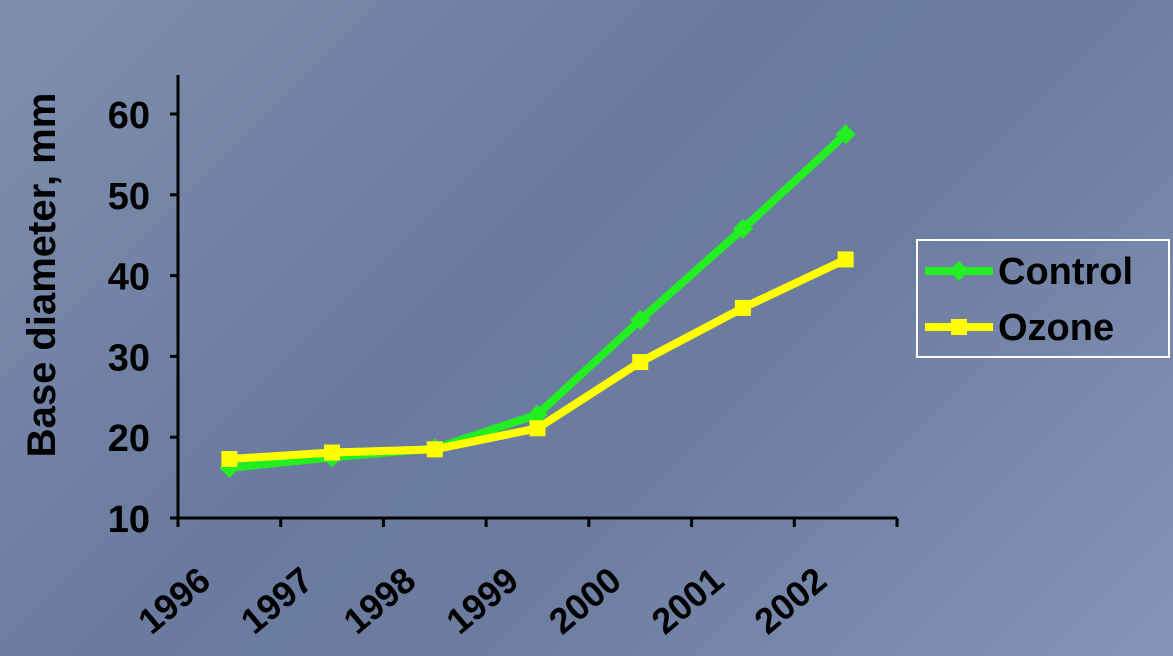 This screenshot has width=1173, height=656. I want to click on x-tick-label: 1997, so click(277, 600).